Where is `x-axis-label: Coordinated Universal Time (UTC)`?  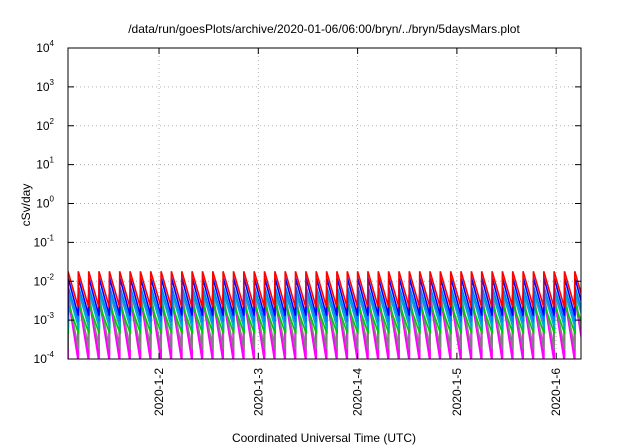
x-axis-label: Coordinated Universal Time (UTC) is located at coordinates (324, 438).